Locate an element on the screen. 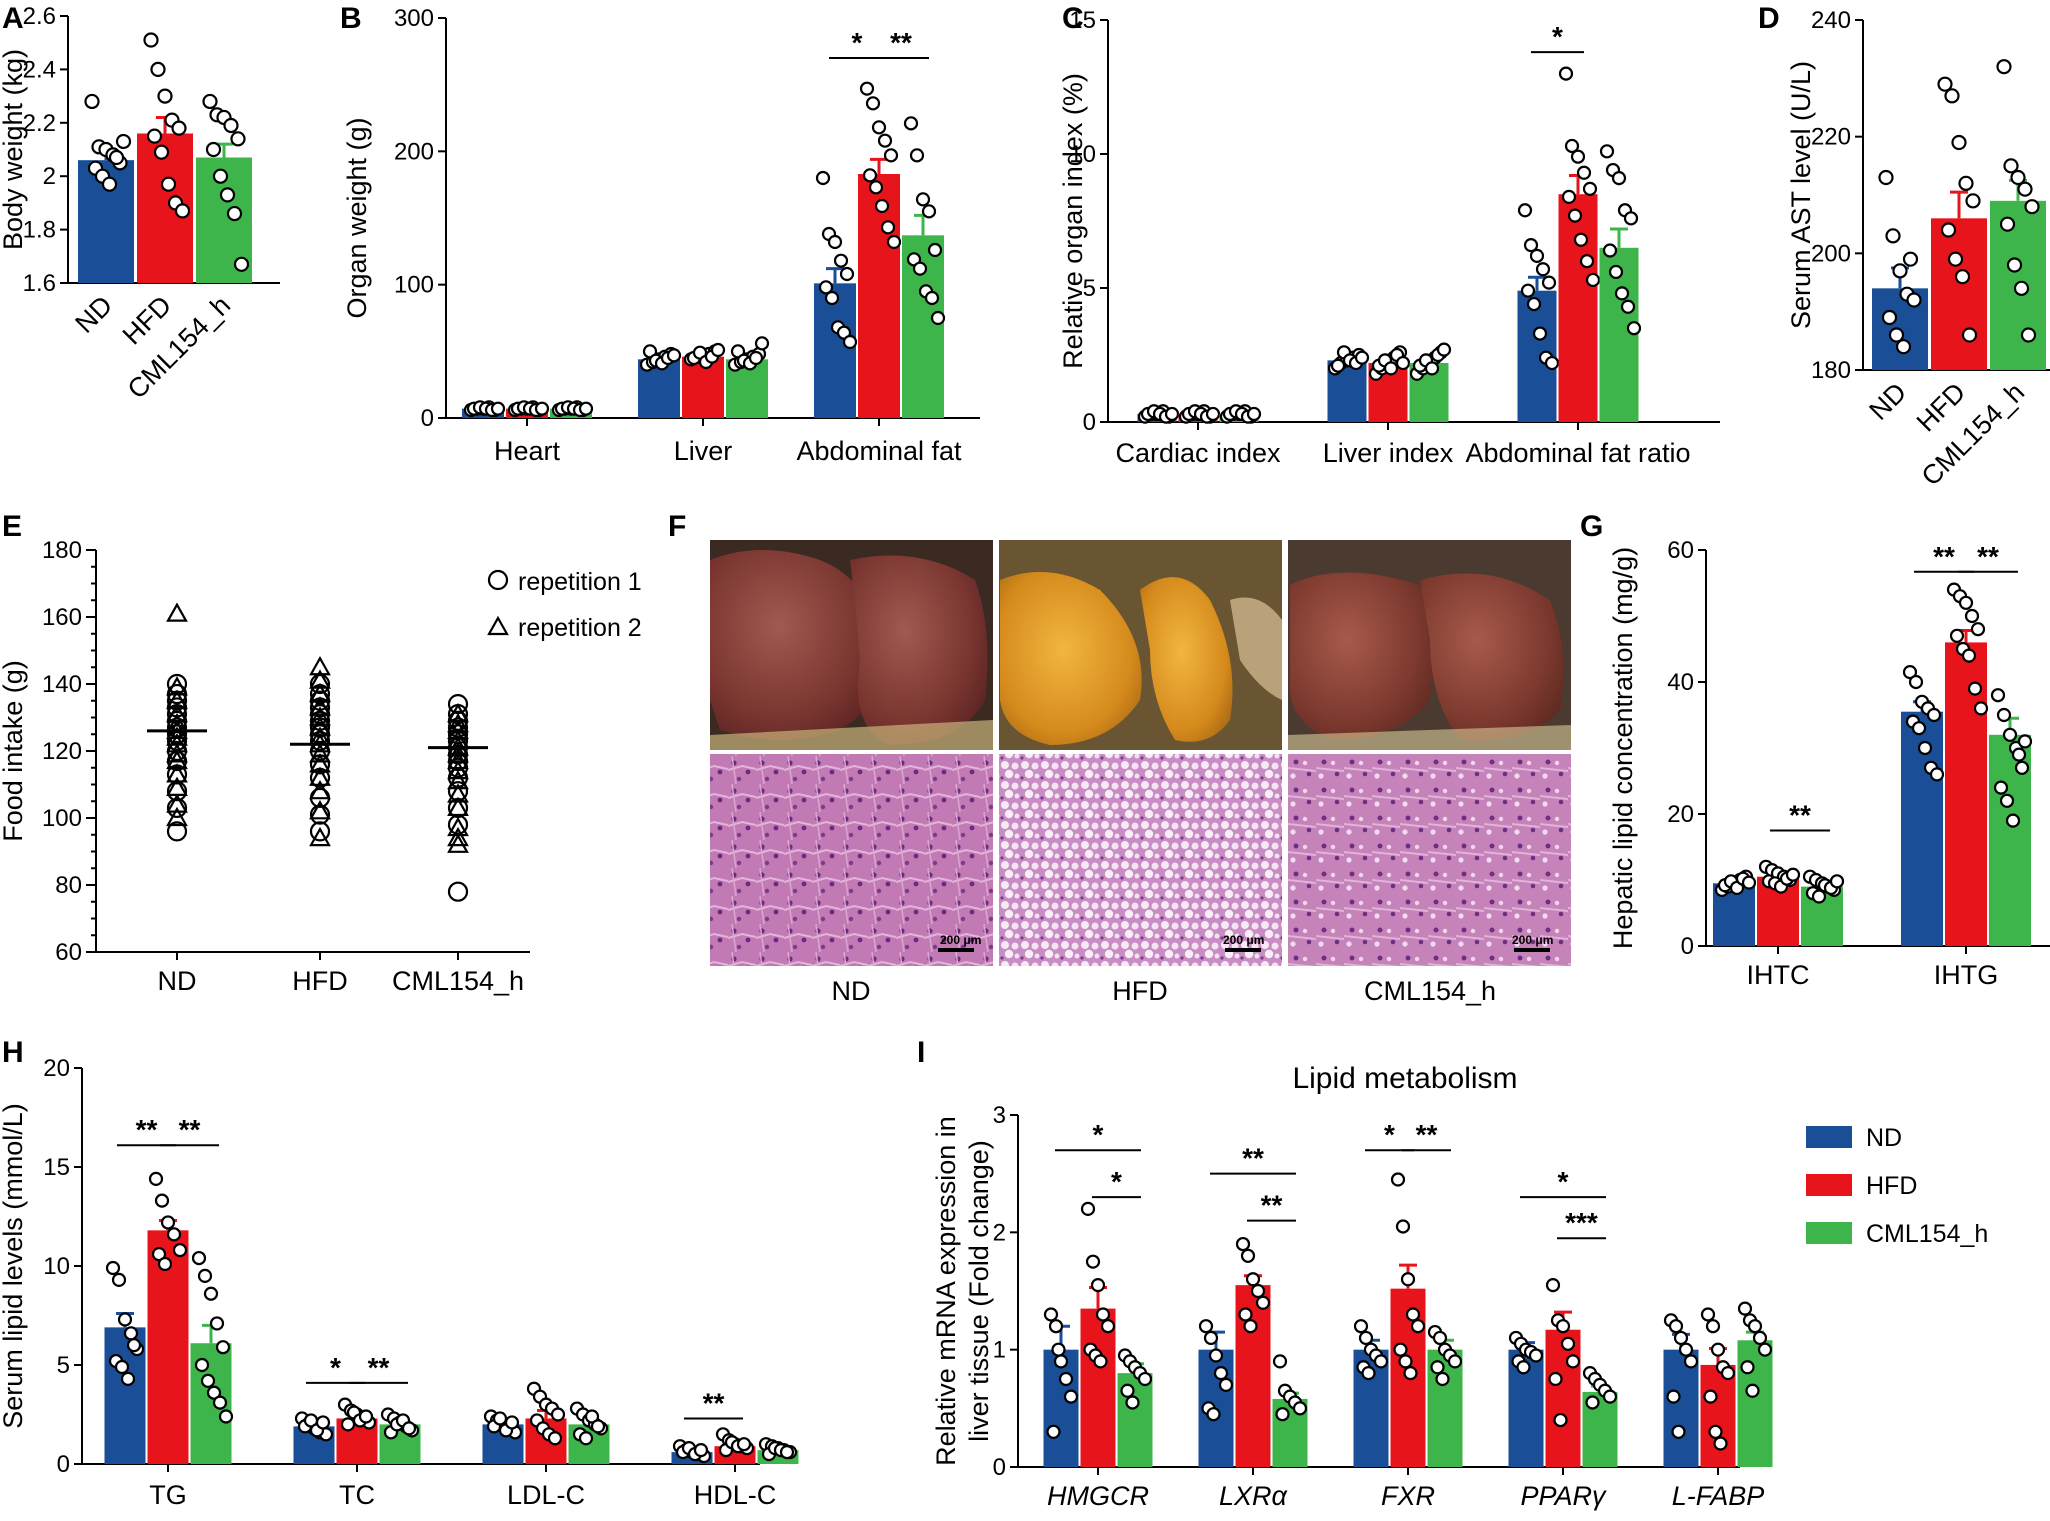  y-axis-label: Relative organ index (%) is located at coordinates (1073, 221).